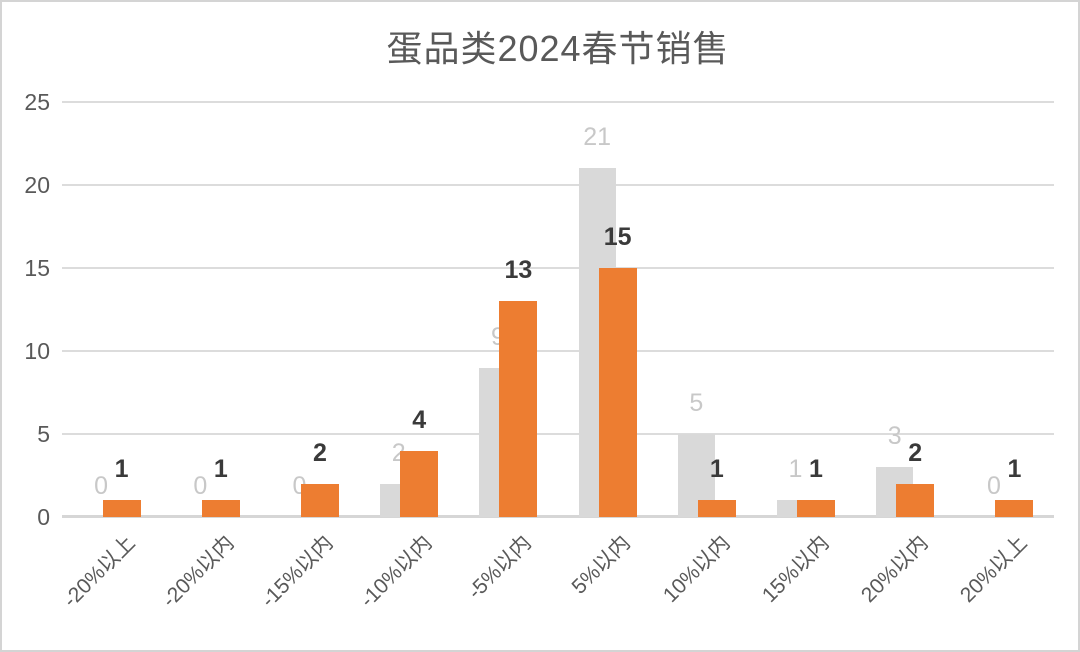  I want to click on bar-label-gray-series: 21, so click(597, 137).